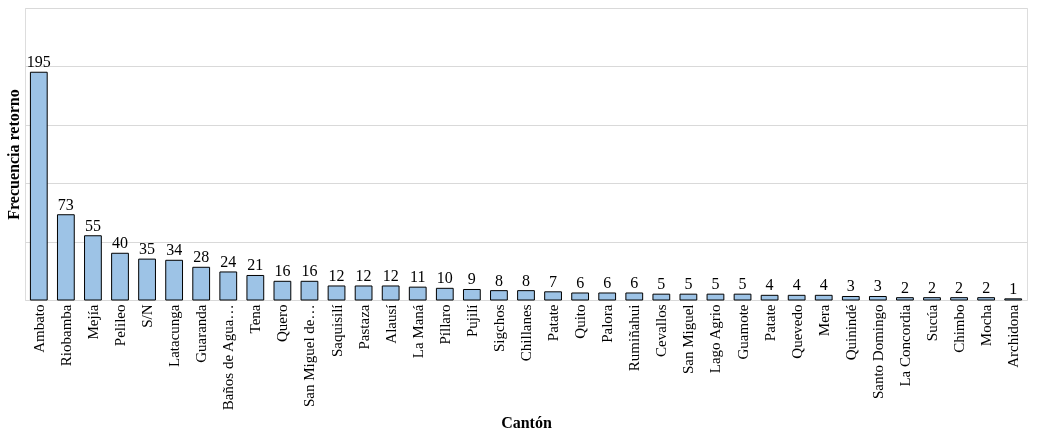 Image resolution: width=1037 pixels, height=436 pixels. Describe the element at coordinates (471, 279) in the screenshot. I see `data-label: 9` at that location.